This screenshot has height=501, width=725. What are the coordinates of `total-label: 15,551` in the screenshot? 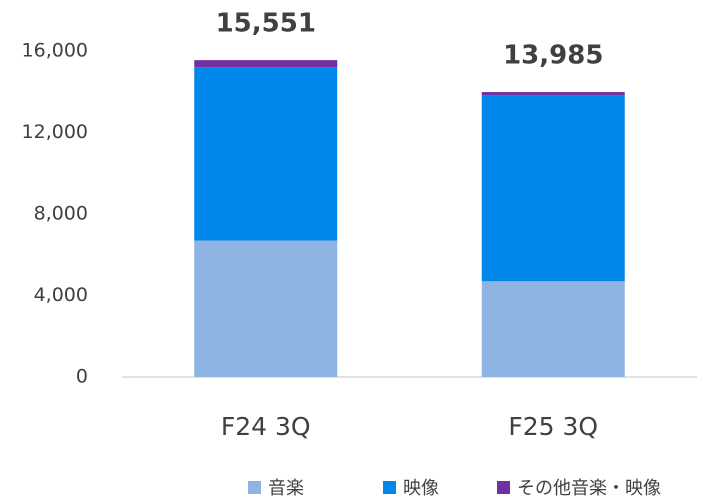 It's located at (266, 24).